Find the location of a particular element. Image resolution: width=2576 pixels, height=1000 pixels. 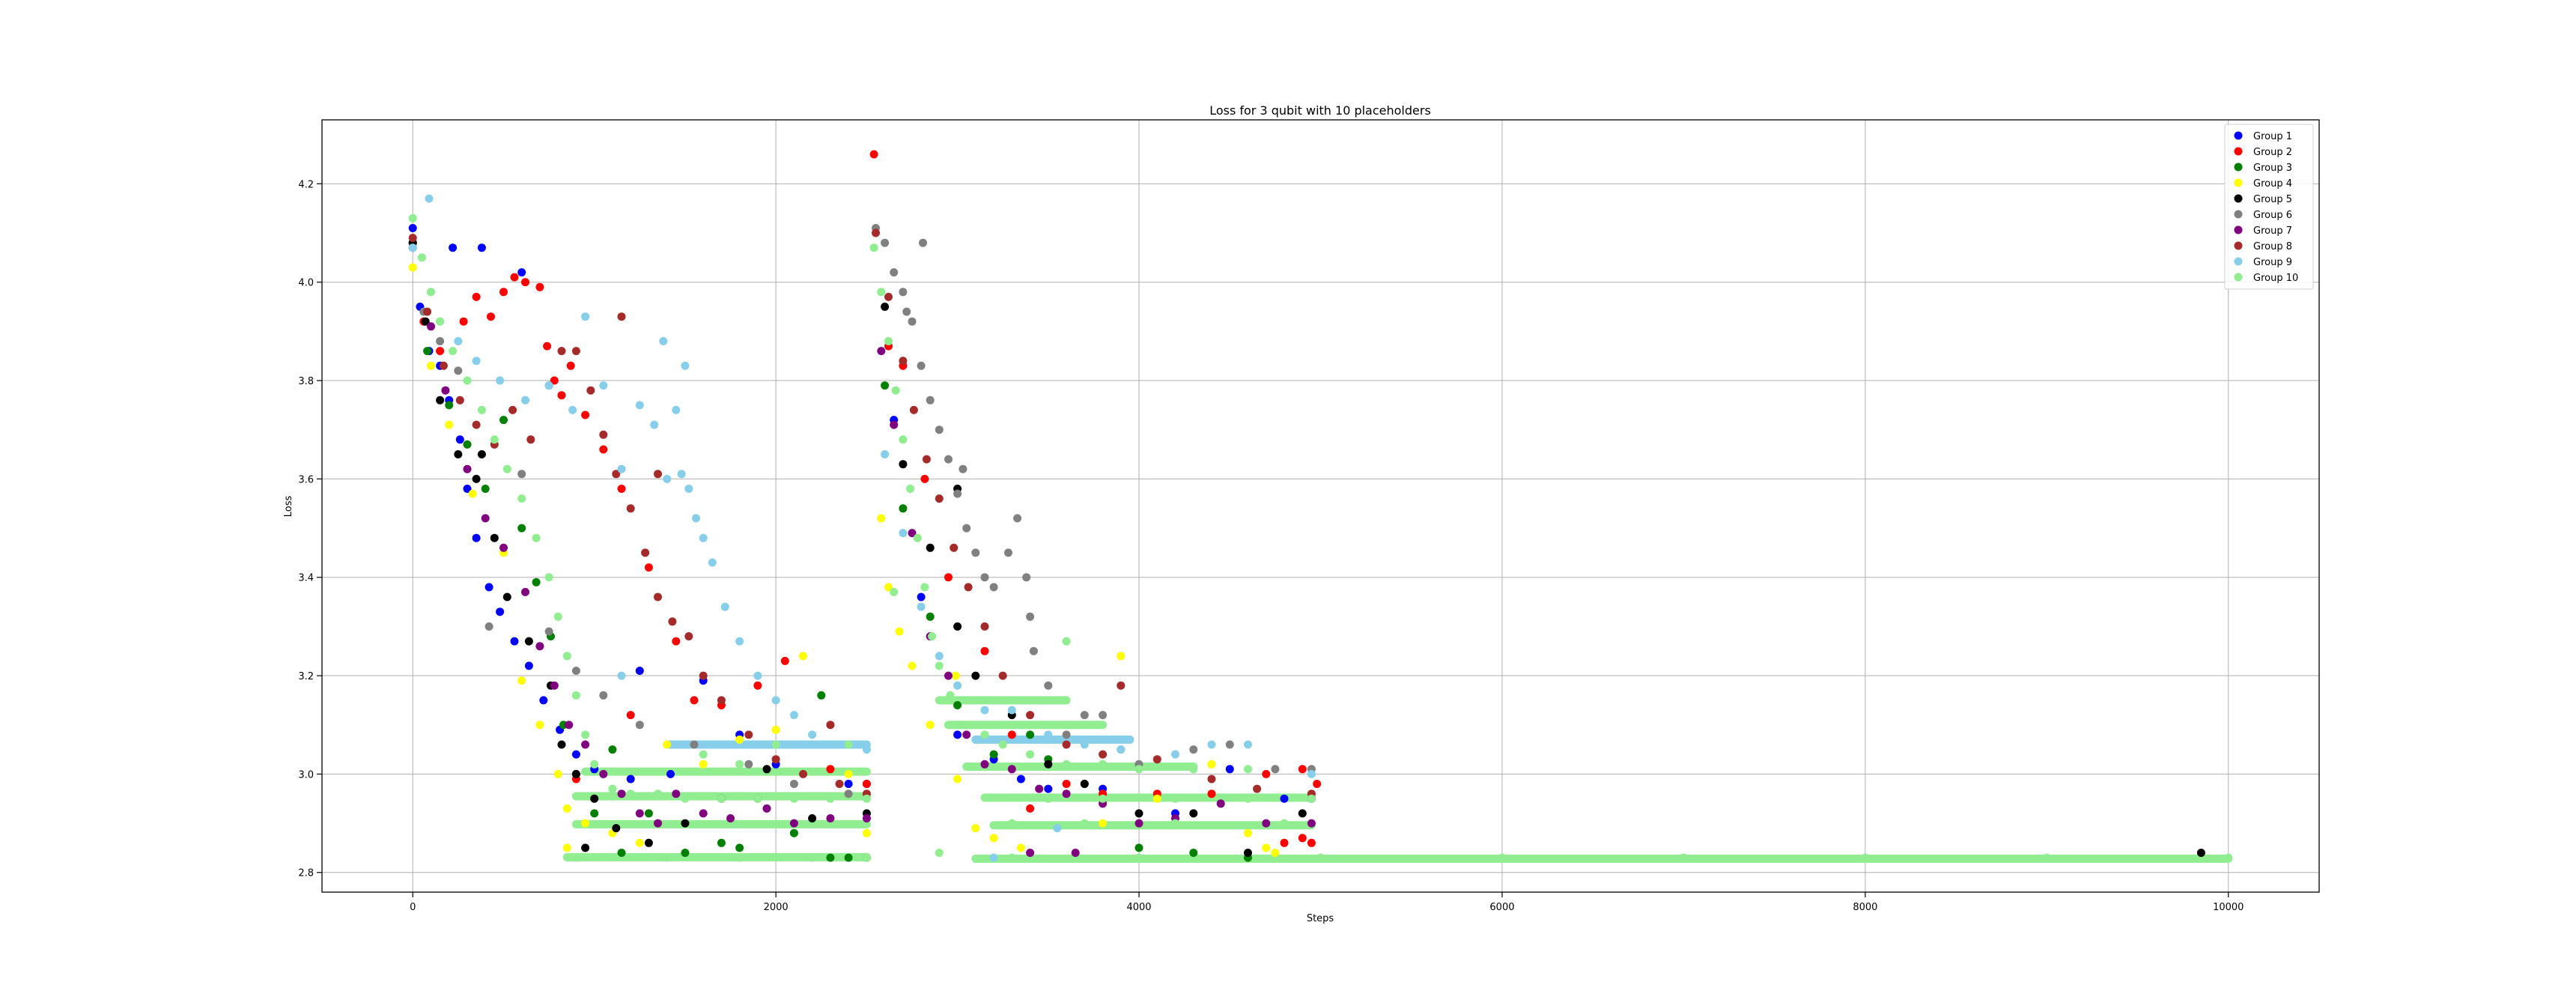

x-tick-label: 2000 is located at coordinates (776, 908).